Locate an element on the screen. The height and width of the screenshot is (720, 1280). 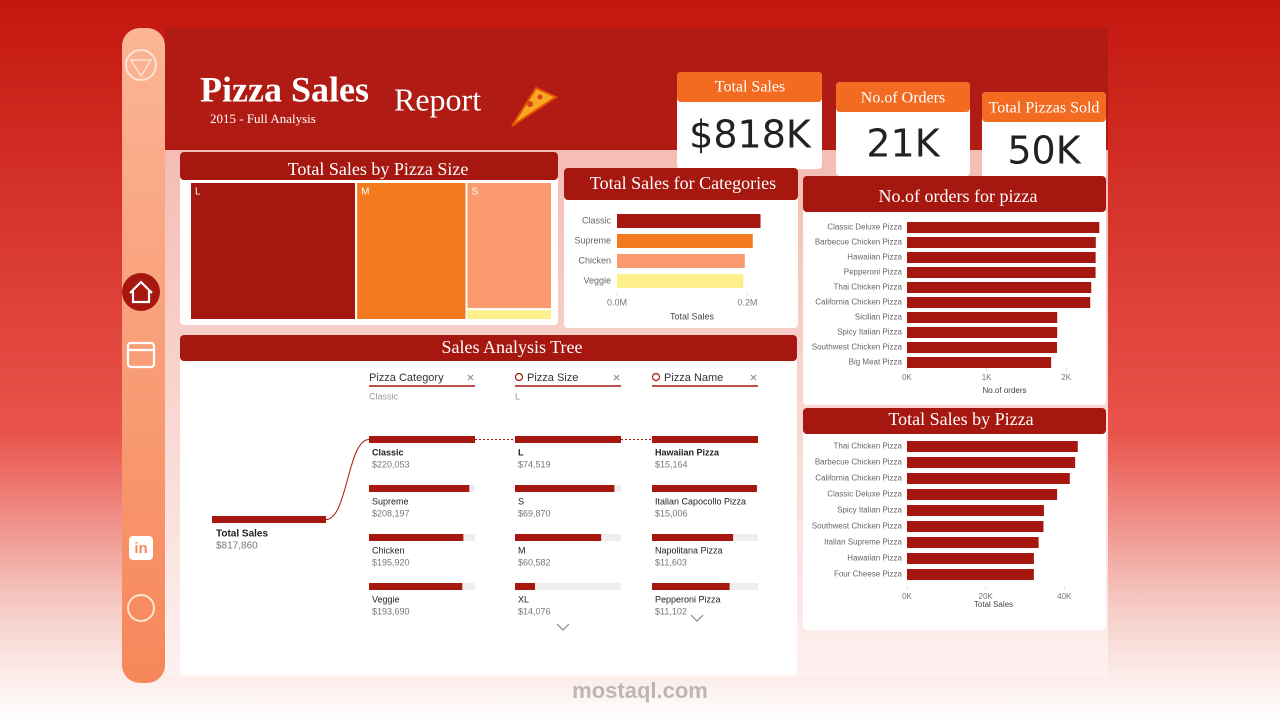
kpi-label: Total Pizzas Sold is located at coordinates (1044, 108).